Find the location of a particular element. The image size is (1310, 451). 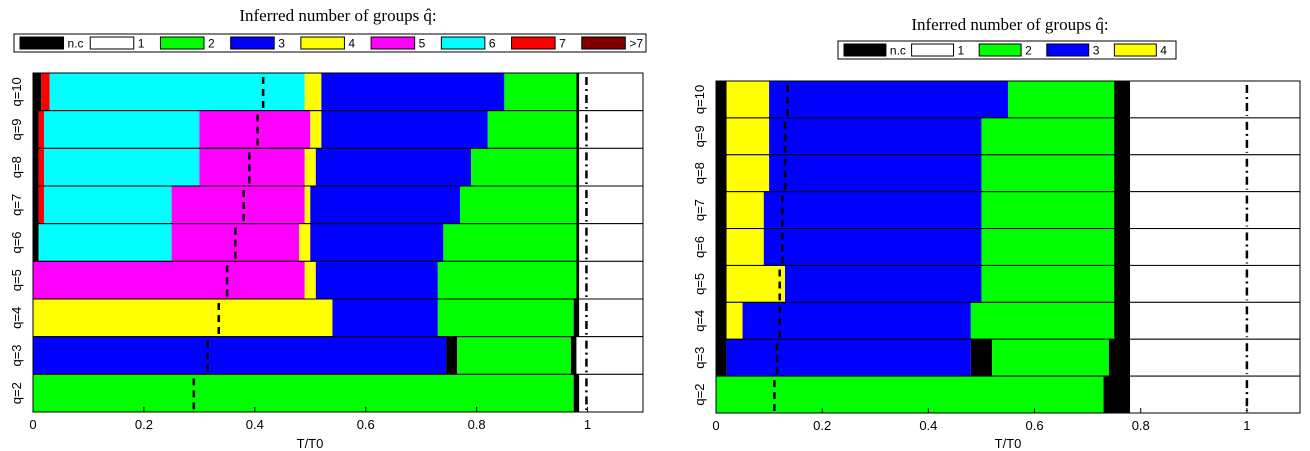

x-tick-label: 0.6 is located at coordinates (366, 424).